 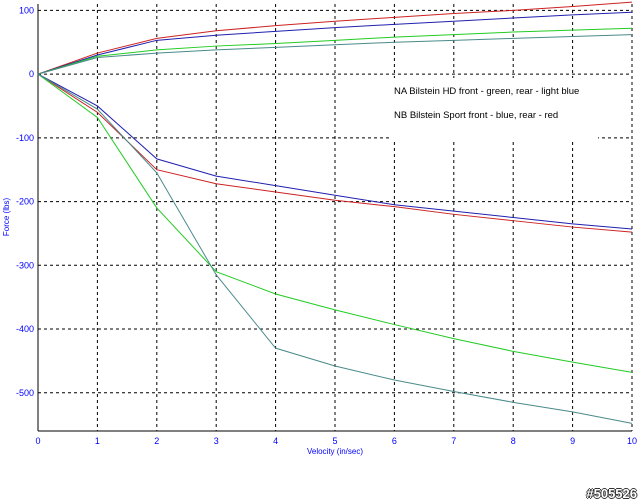 I want to click on x-tick-label-0: 0, so click(x=37, y=441).